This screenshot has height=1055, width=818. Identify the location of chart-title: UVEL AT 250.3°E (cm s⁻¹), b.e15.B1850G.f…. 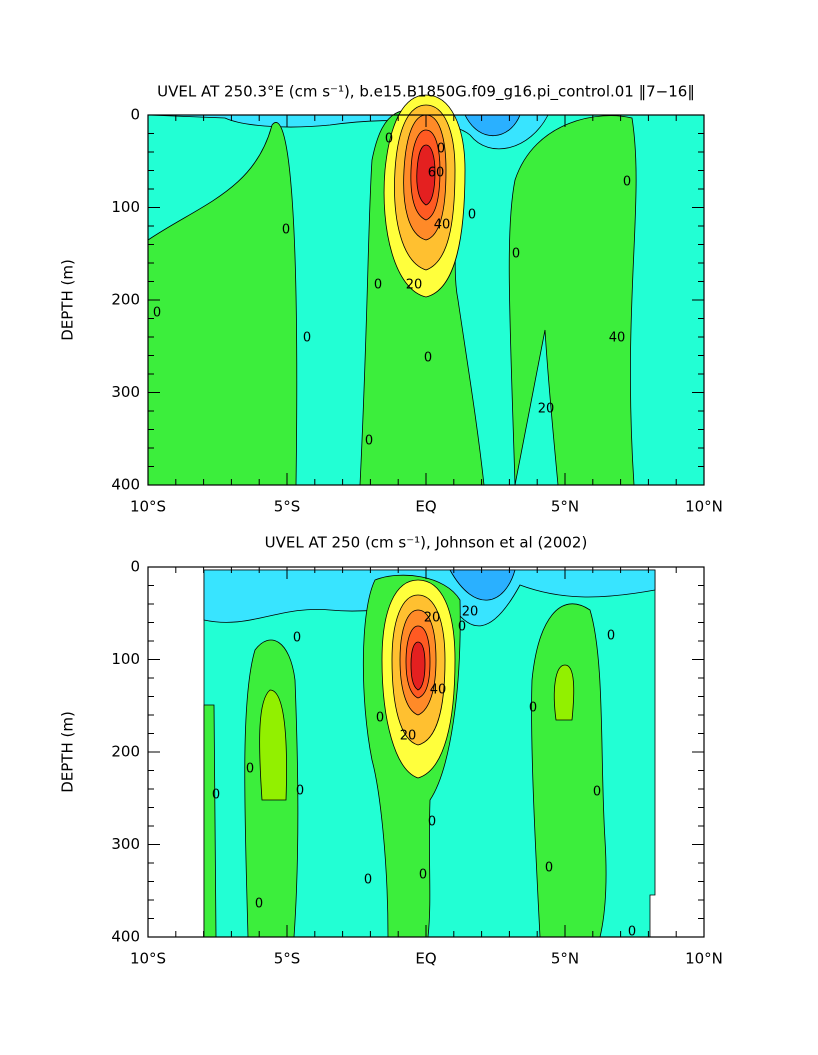
(426, 92).